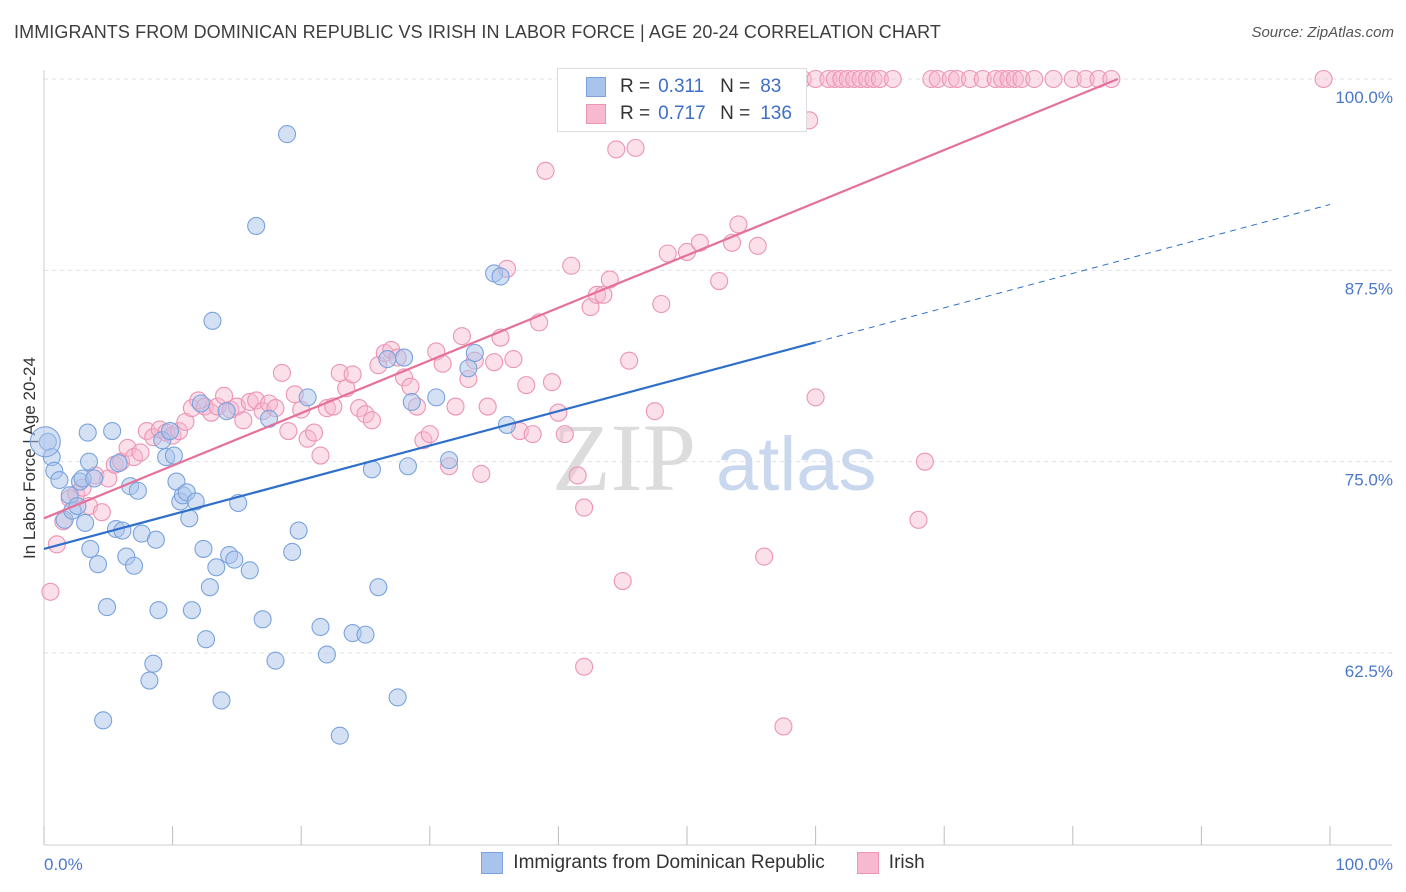 Image resolution: width=1406 pixels, height=892 pixels. I want to click on legend-r-value: 0.311, so click(681, 86).